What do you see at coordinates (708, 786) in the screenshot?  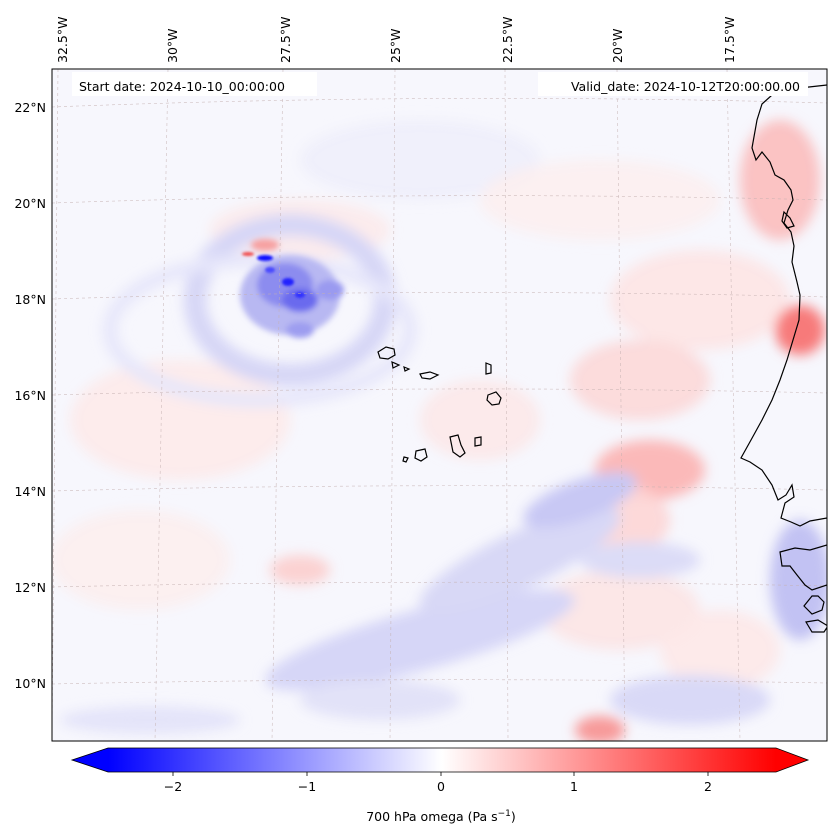 I see `colorbar-tick-label: 2` at bounding box center [708, 786].